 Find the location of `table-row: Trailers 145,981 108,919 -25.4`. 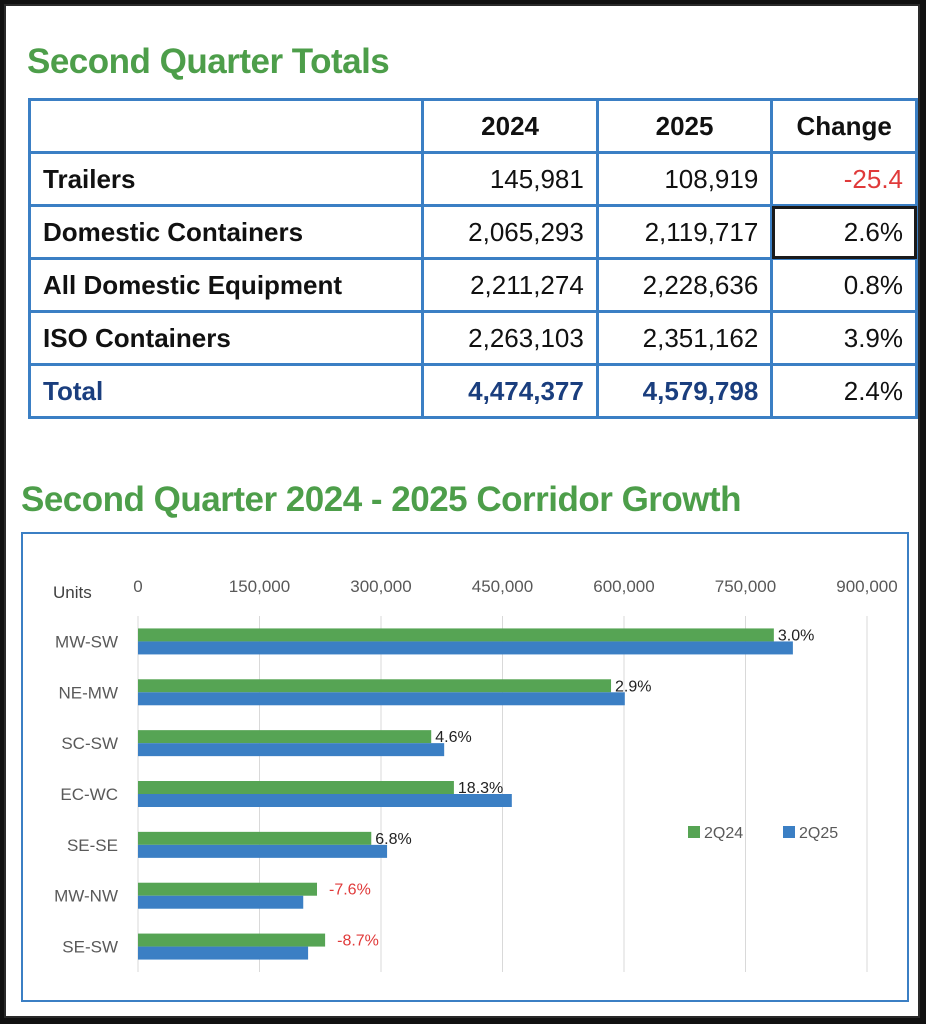

table-row: Trailers 145,981 108,919 -25.4 is located at coordinates (472, 179).